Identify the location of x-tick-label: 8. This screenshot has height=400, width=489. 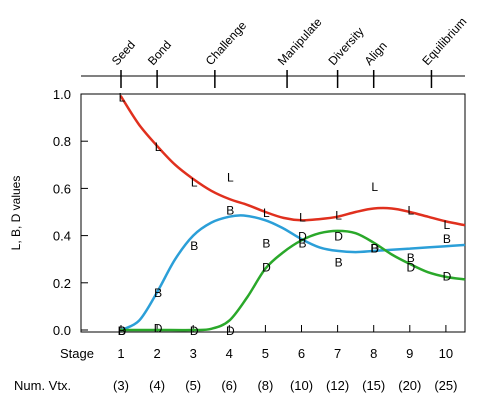
(373, 353).